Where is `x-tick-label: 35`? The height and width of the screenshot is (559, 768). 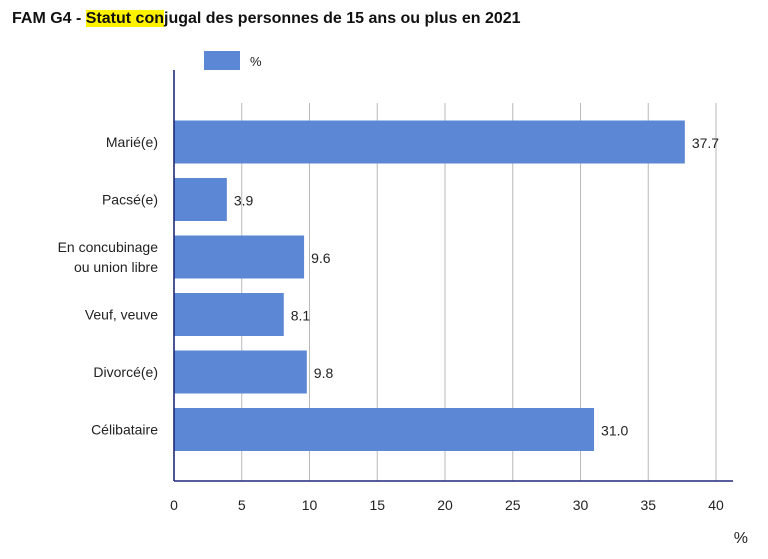
x-tick-label: 35 is located at coordinates (648, 505).